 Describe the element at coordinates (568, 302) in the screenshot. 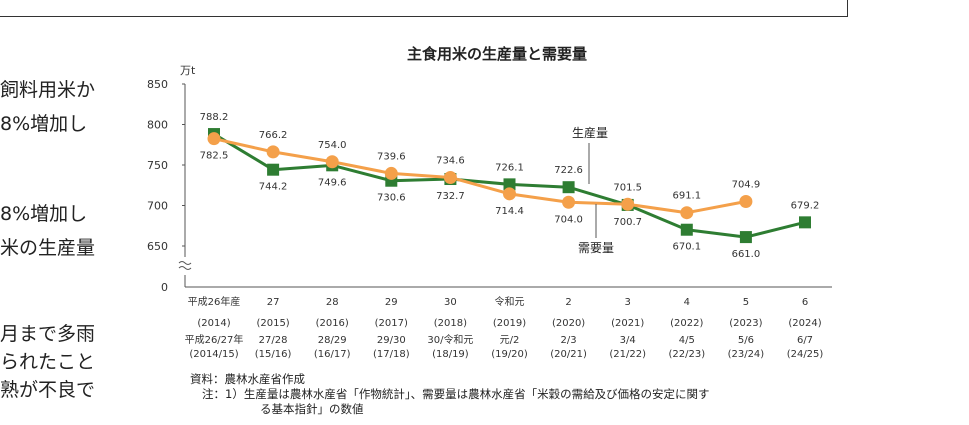

I see `x-label-6: 2` at that location.